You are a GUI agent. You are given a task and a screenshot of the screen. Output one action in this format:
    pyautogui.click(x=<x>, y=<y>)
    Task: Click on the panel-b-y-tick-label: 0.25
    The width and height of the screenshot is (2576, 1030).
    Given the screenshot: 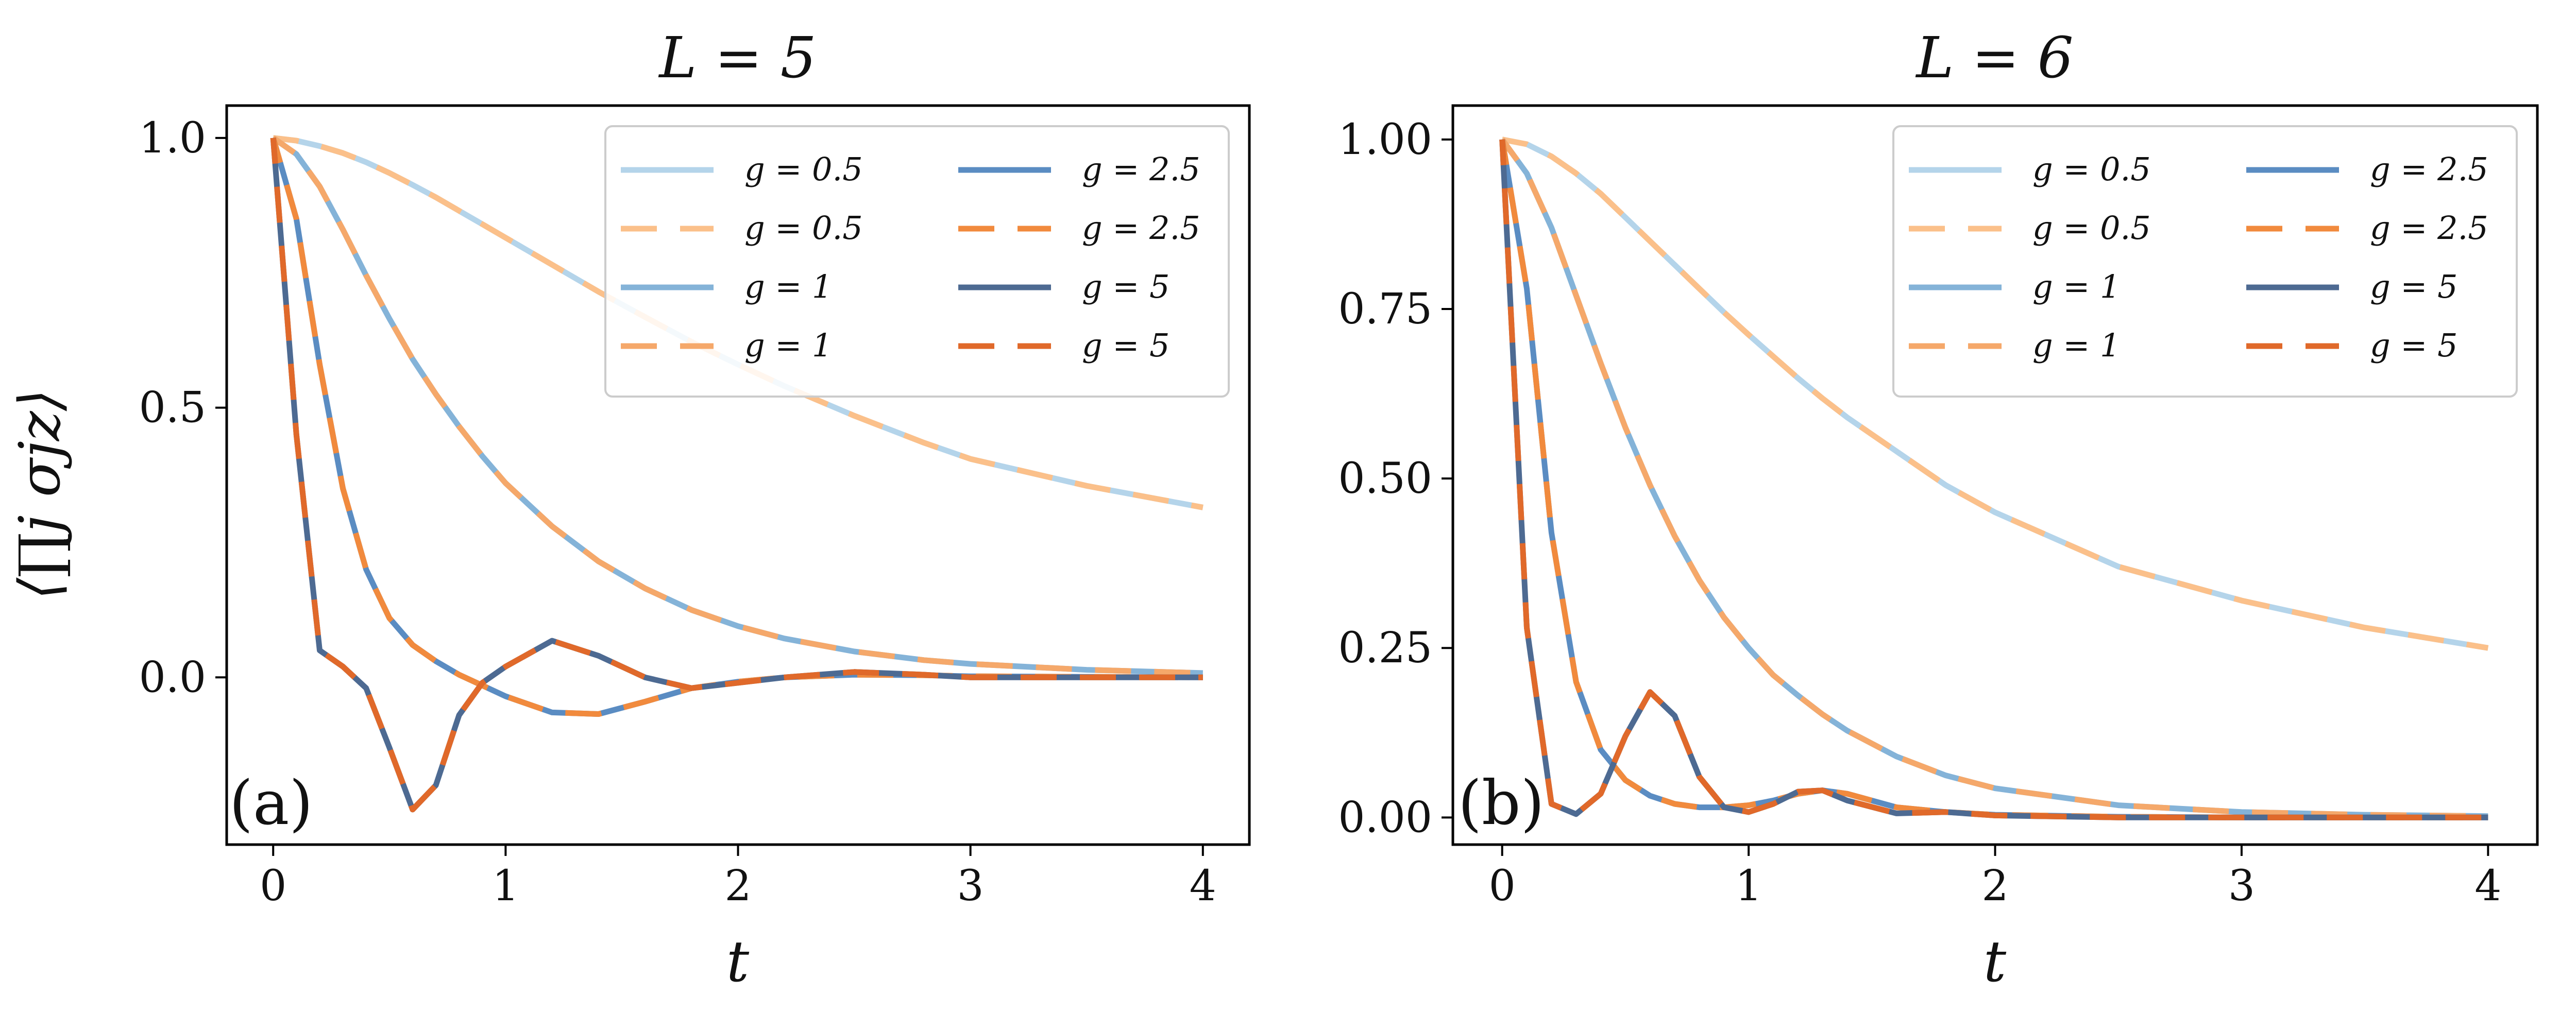 What is the action you would take?
    pyautogui.click(x=1385, y=649)
    